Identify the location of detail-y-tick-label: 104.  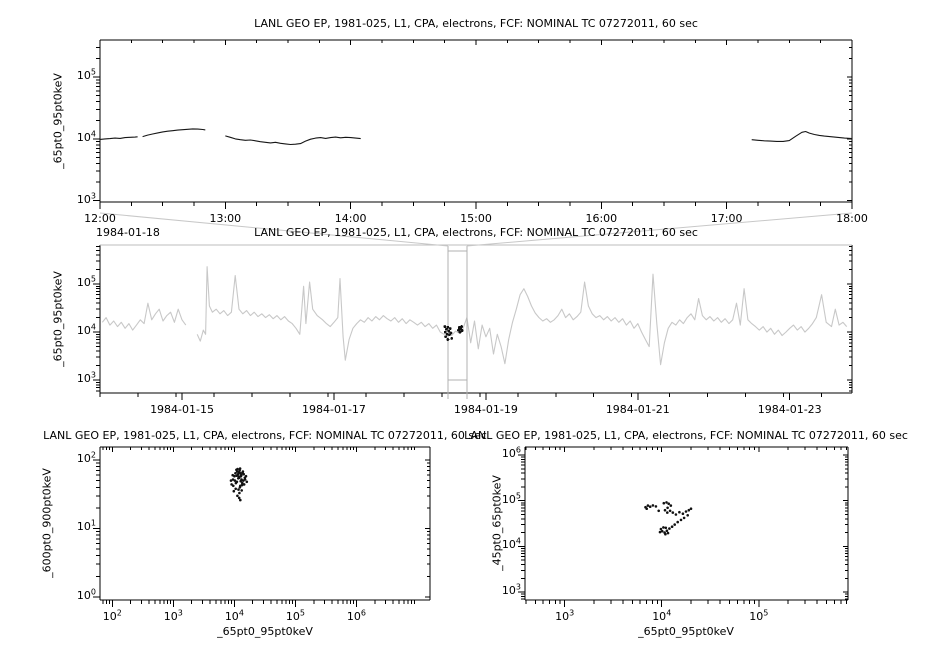
(86, 136).